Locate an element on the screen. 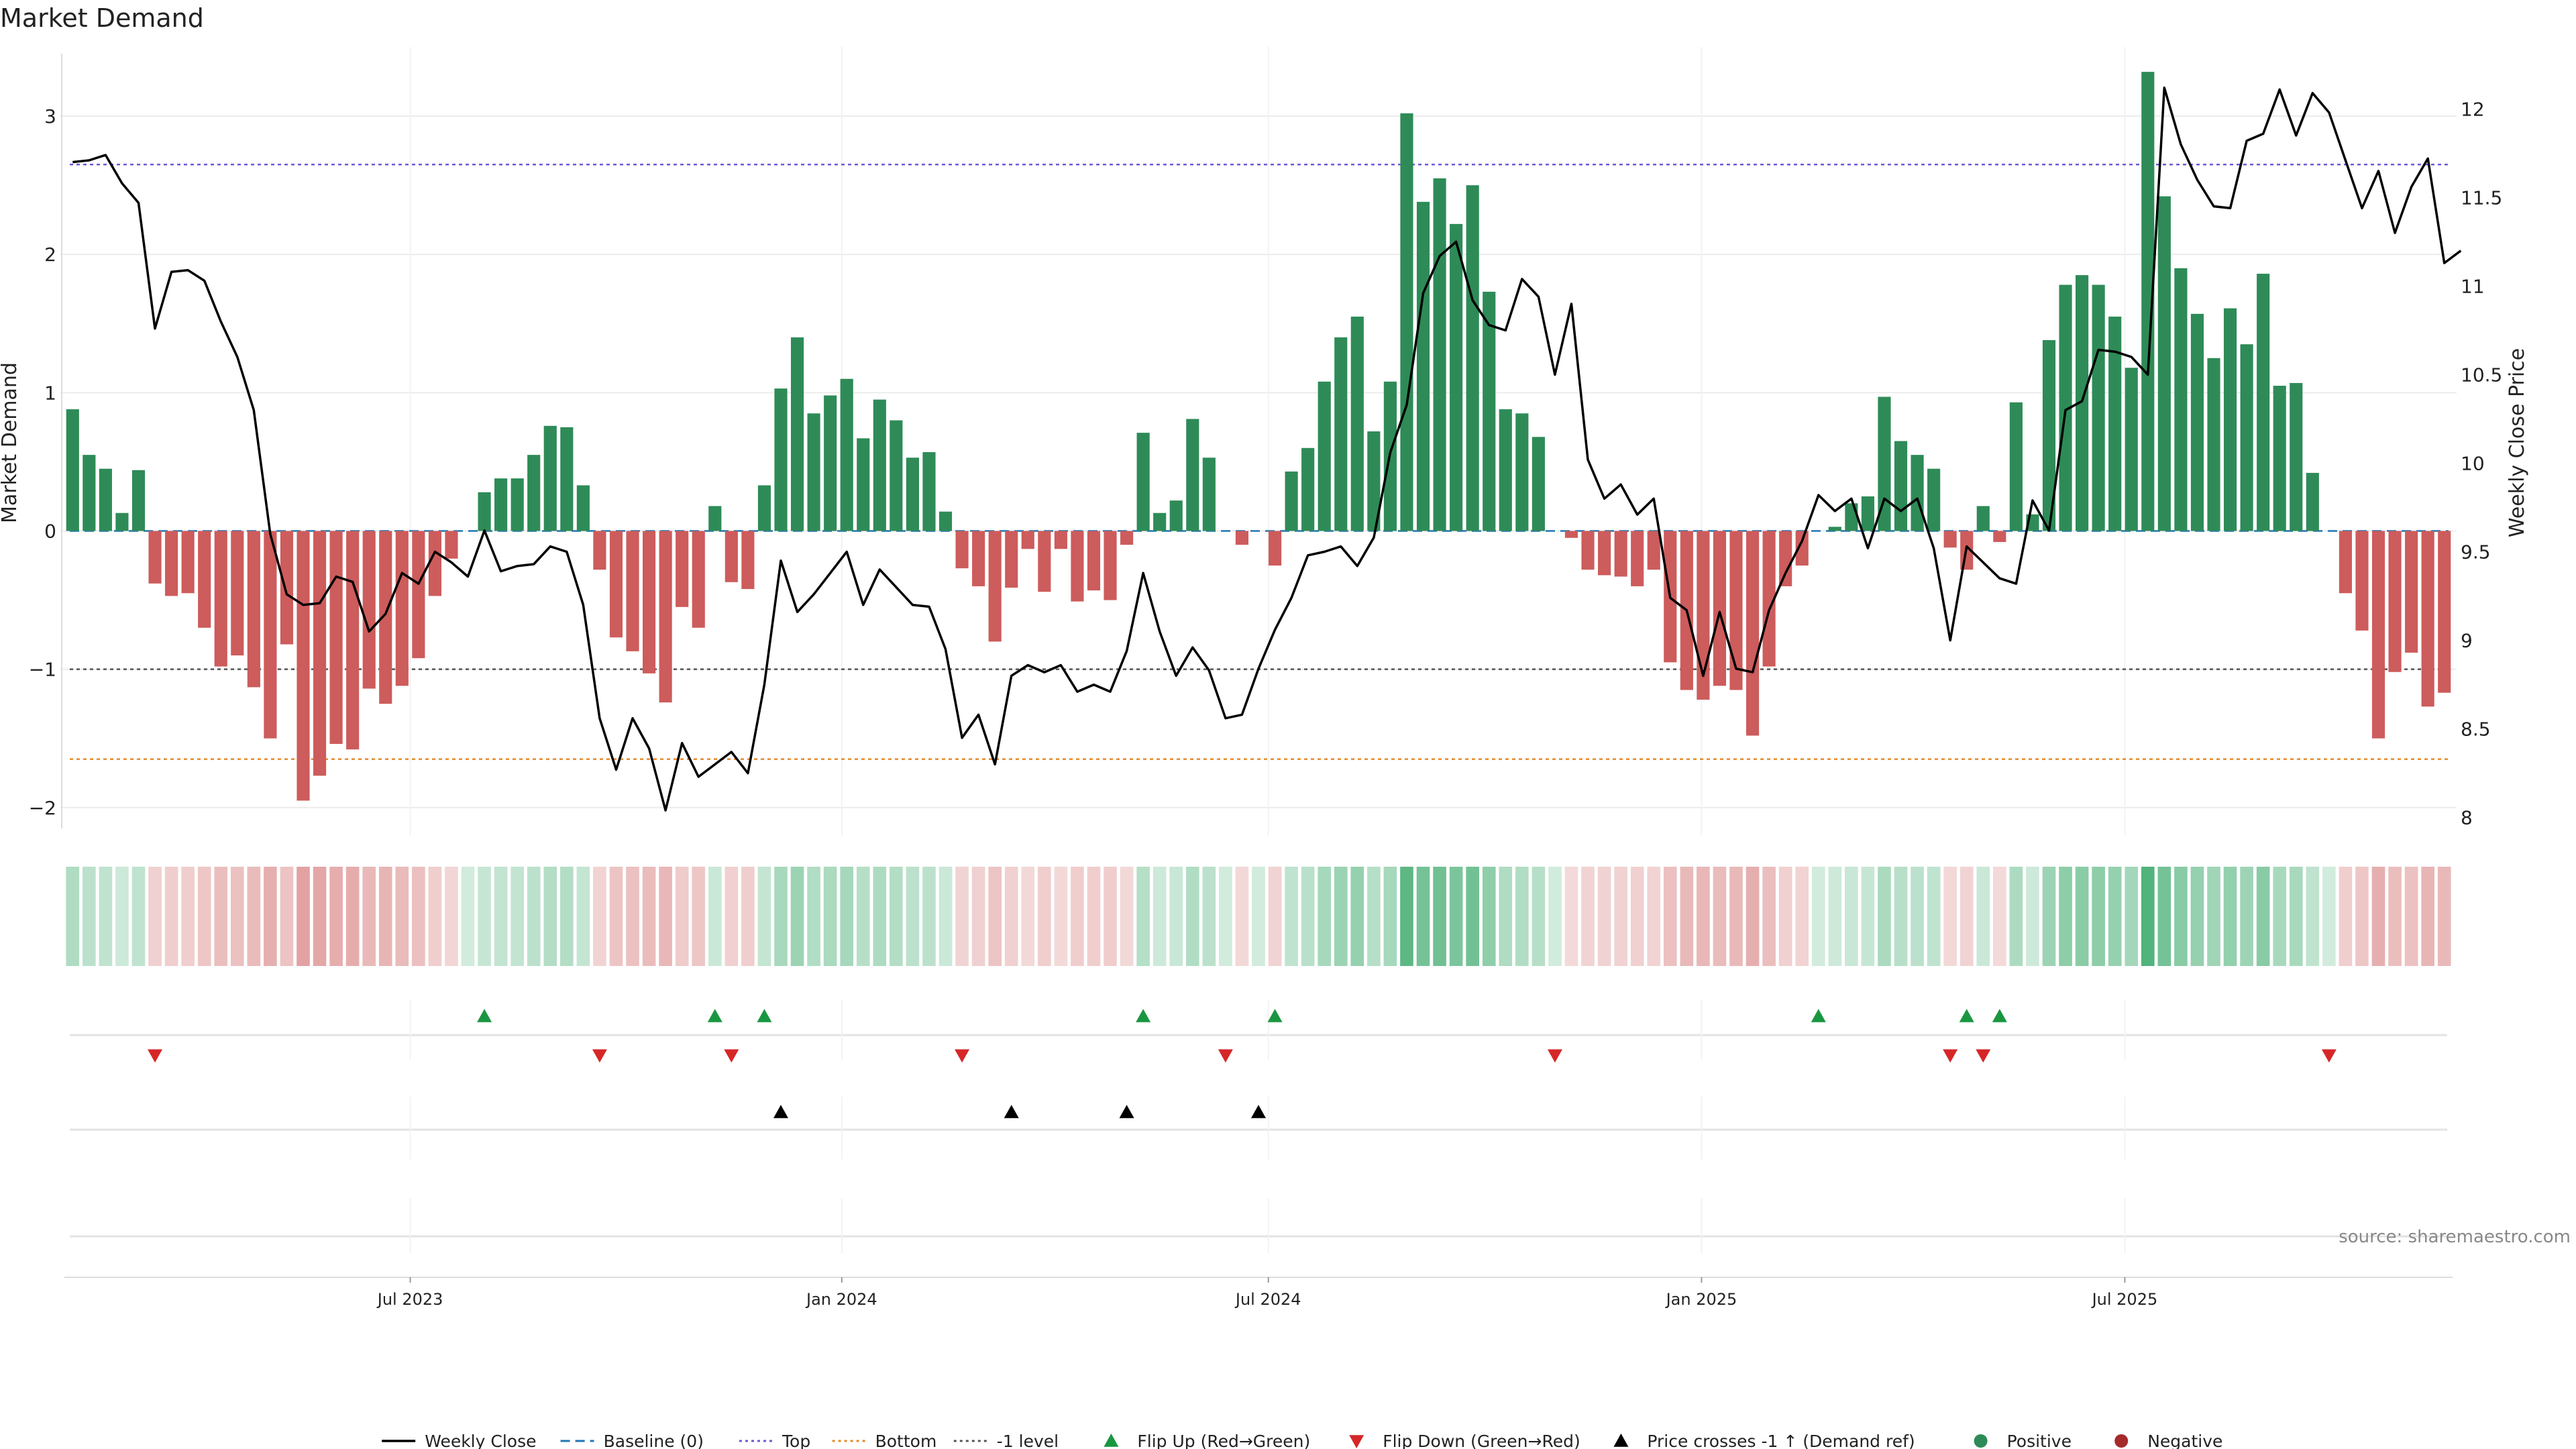  legend-swatch-triangle-up is located at coordinates (1621, 1440).